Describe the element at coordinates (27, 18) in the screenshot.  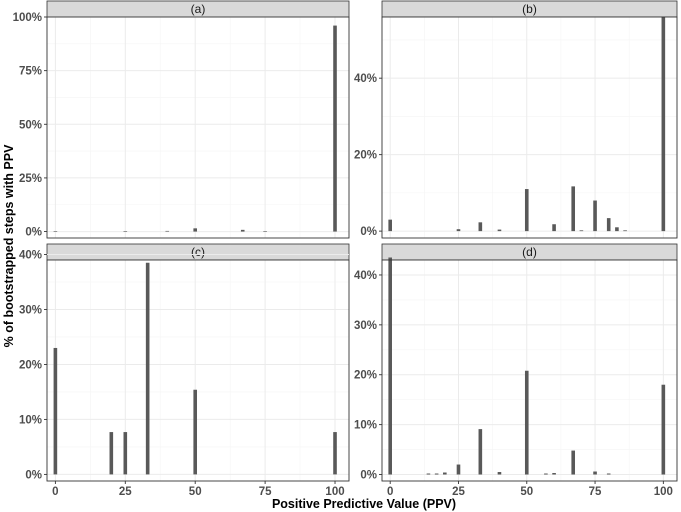
I see `y-tick-label: 100%` at that location.